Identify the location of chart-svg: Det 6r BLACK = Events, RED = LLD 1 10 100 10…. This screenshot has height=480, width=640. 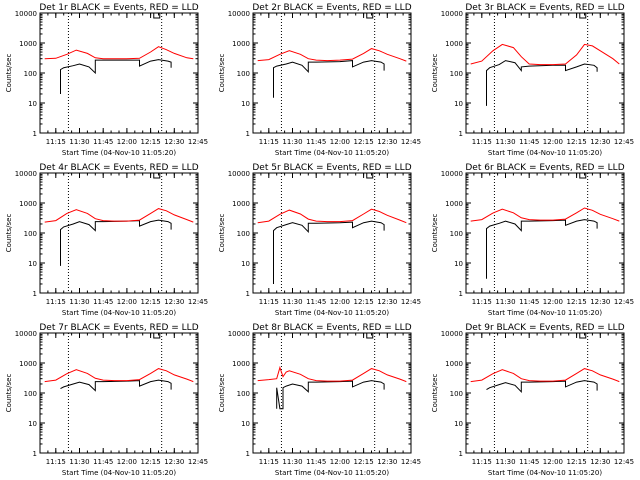
(532, 240).